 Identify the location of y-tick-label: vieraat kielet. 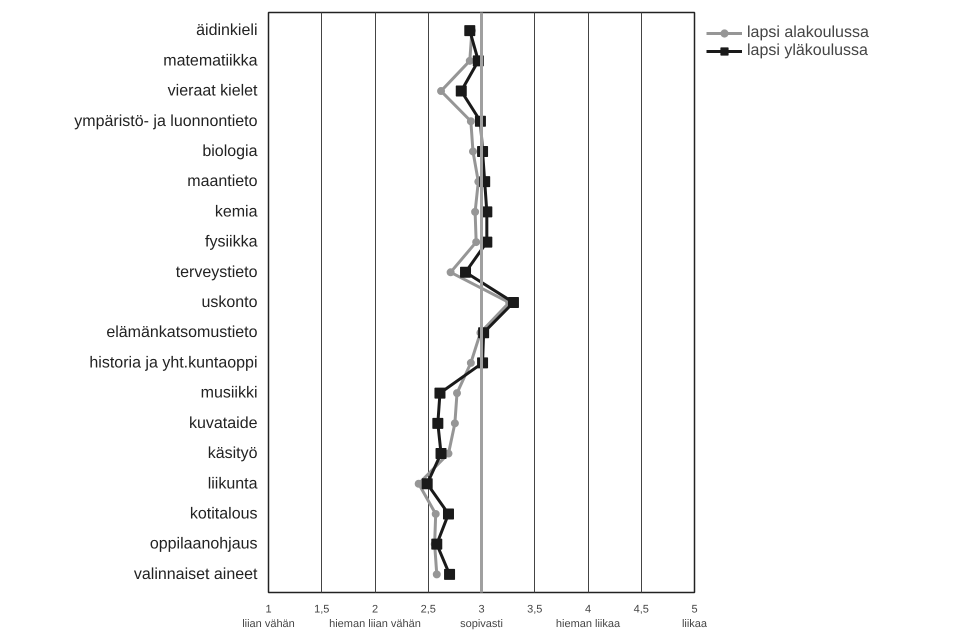
(213, 91).